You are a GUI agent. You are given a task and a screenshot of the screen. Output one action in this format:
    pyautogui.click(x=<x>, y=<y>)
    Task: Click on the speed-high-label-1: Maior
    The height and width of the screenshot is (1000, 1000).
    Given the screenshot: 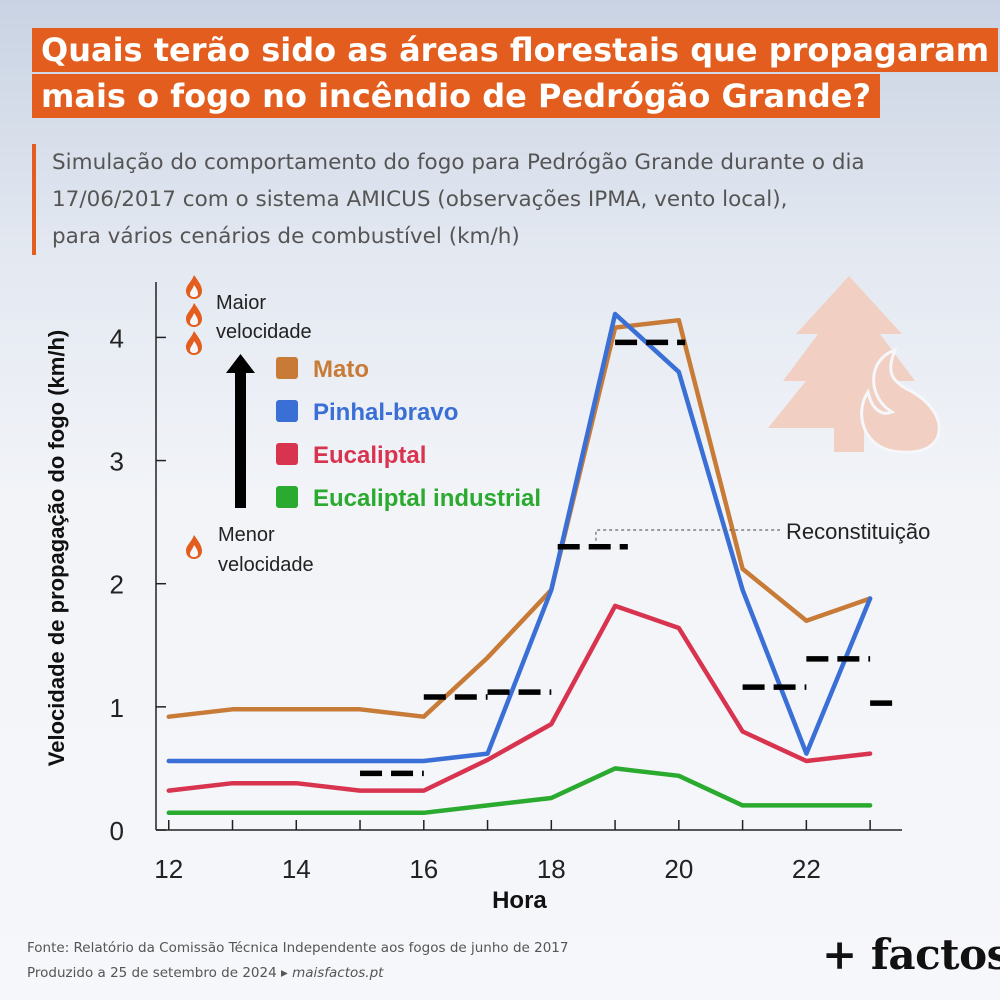 What is the action you would take?
    pyautogui.click(x=241, y=303)
    